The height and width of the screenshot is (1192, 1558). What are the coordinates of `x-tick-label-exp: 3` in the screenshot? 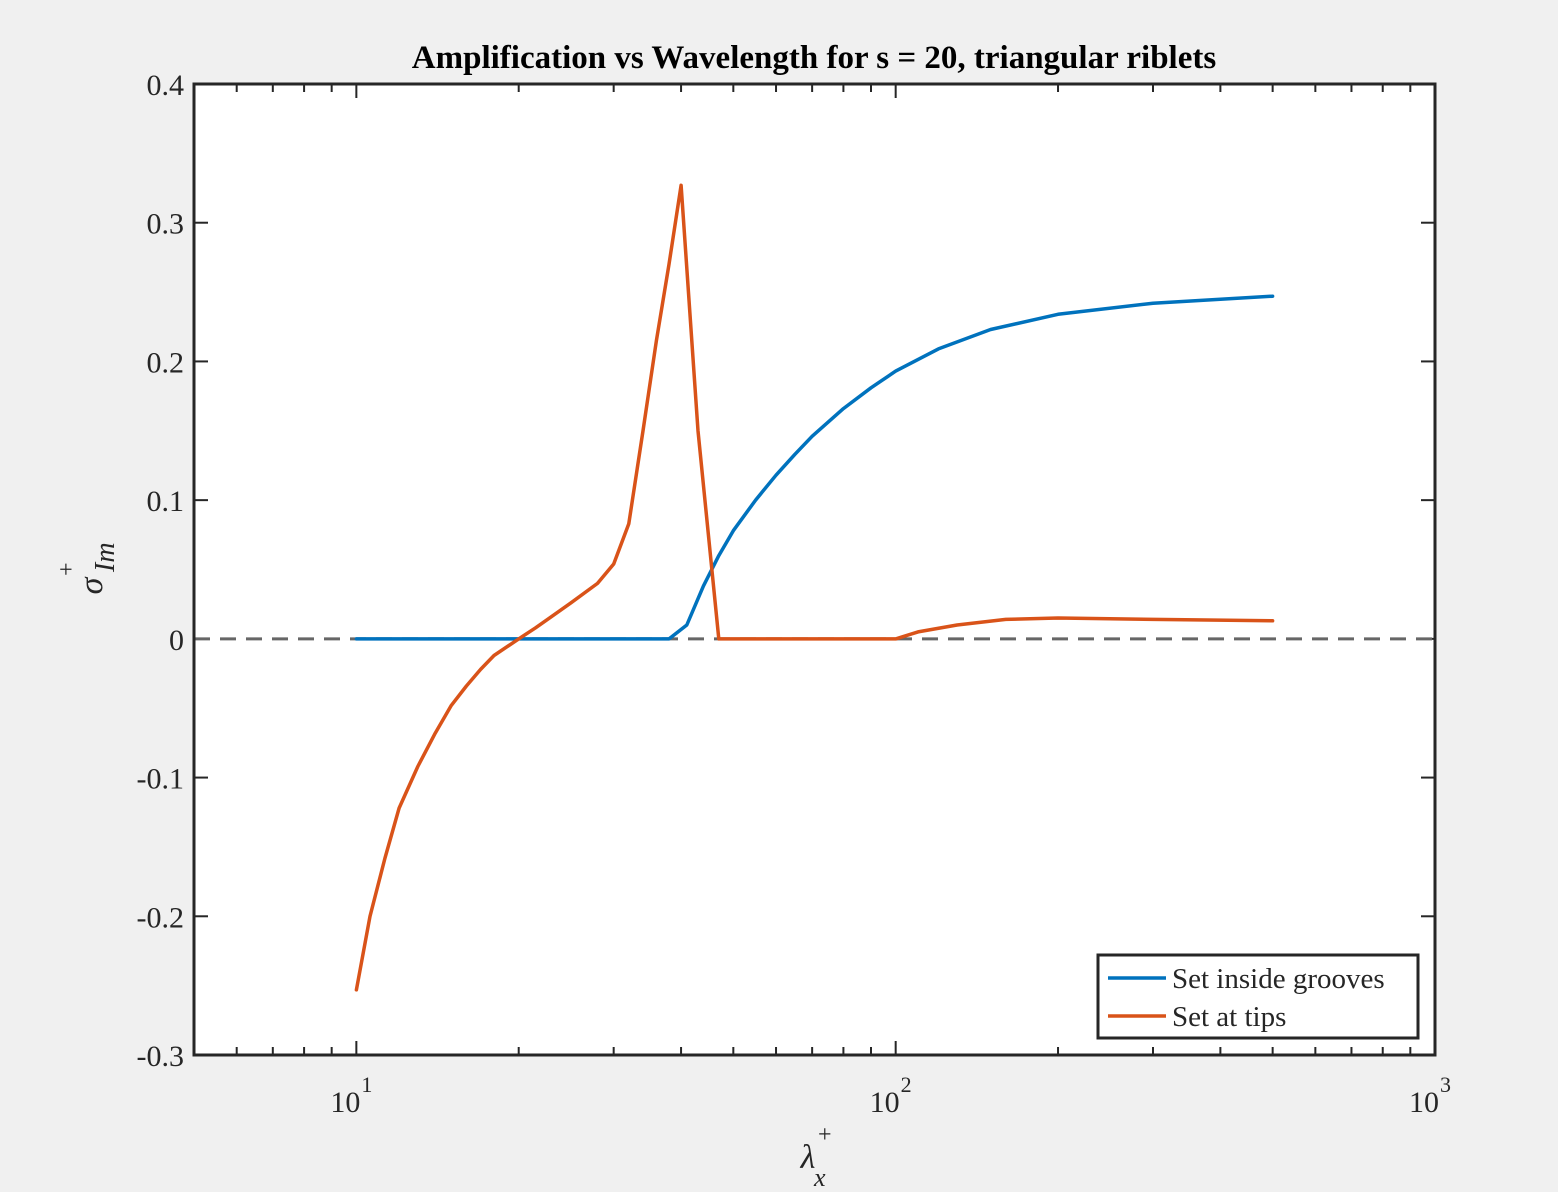 It's located at (1445, 1084).